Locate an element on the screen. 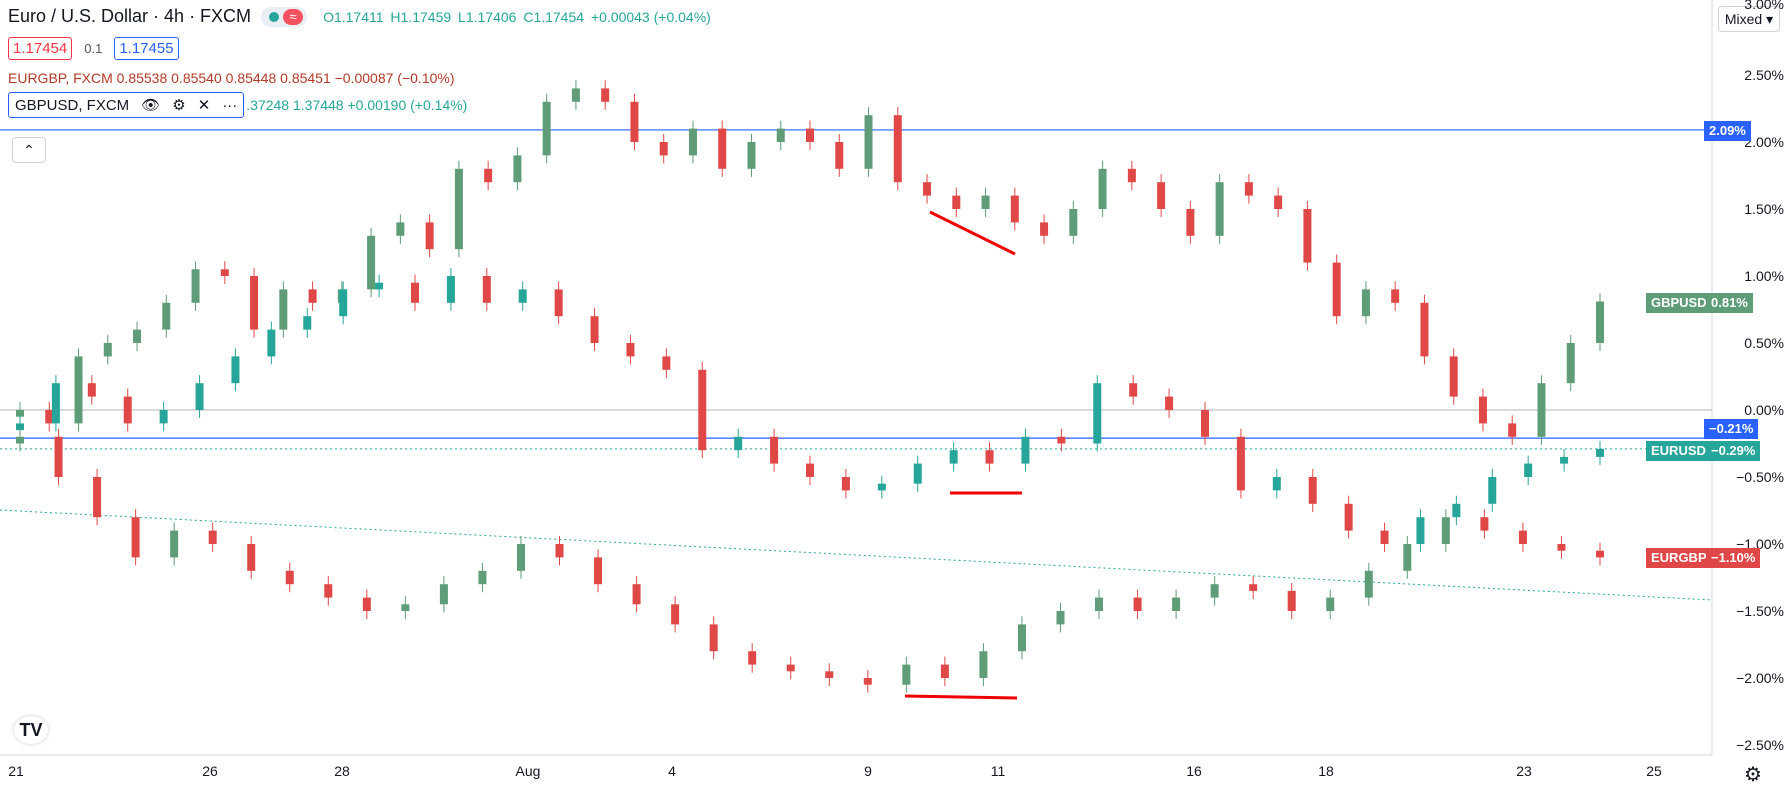  market-status-toggle: ≈ is located at coordinates (284, 16).